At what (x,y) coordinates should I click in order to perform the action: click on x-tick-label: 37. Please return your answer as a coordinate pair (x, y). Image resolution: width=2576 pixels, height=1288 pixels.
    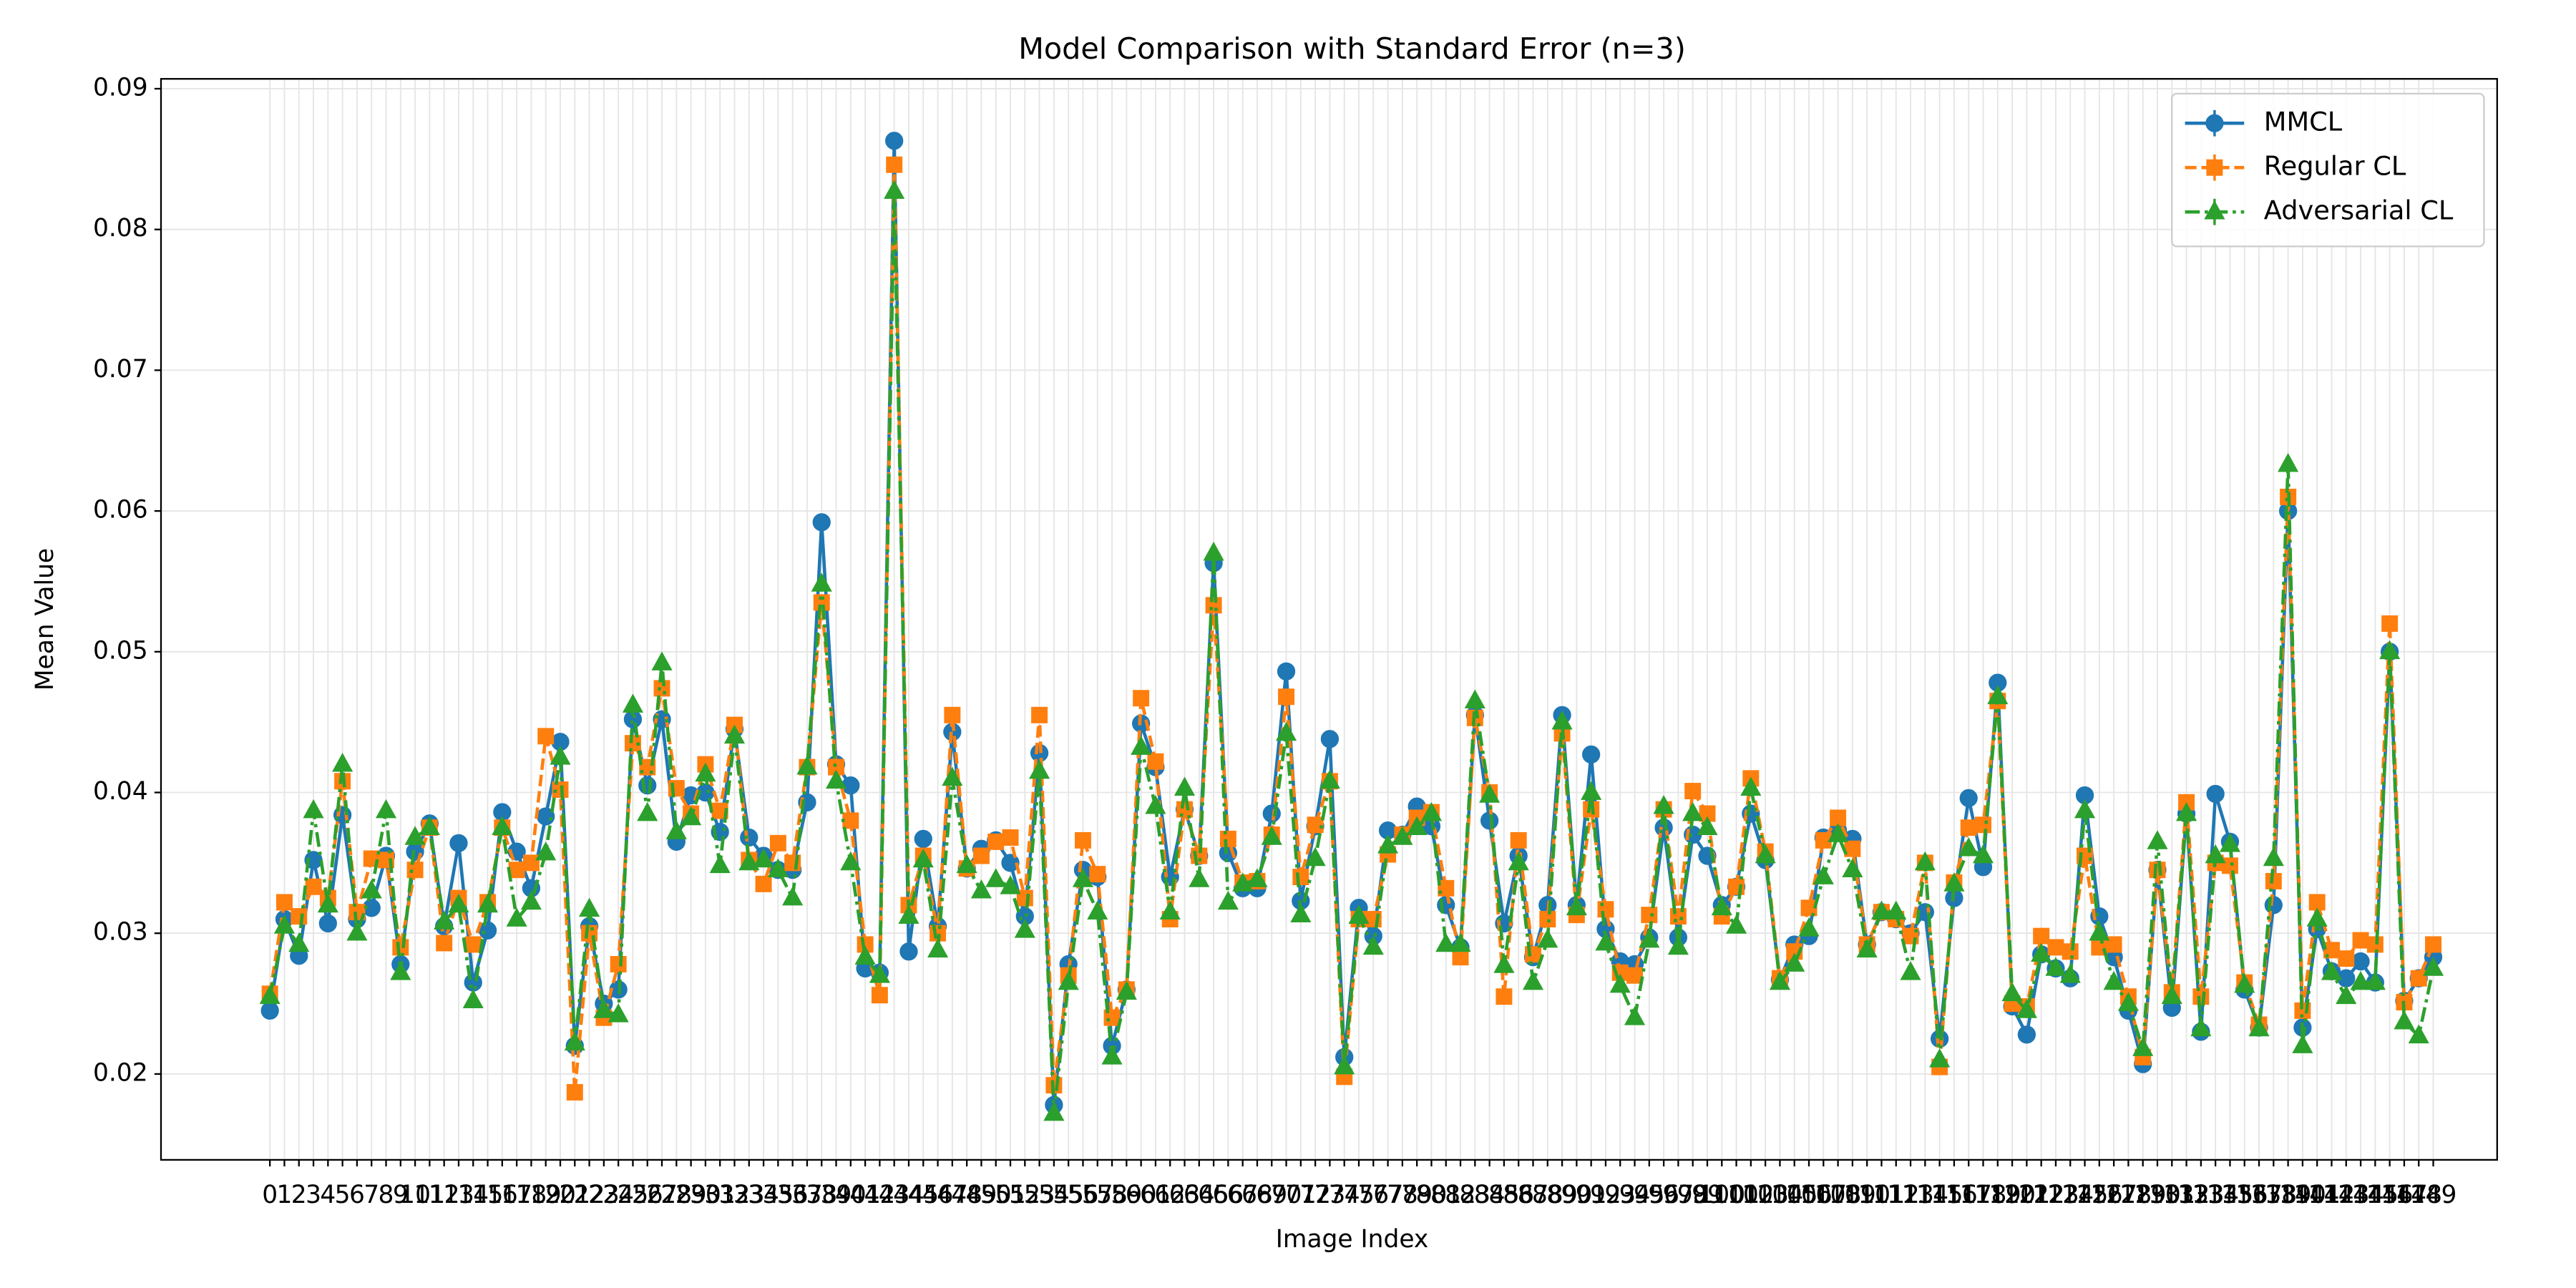
    Looking at the image, I should click on (807, 1195).